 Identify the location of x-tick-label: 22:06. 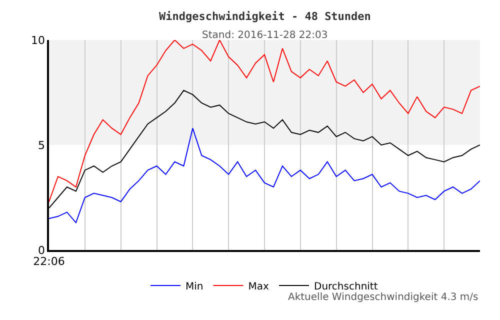
(49, 261).